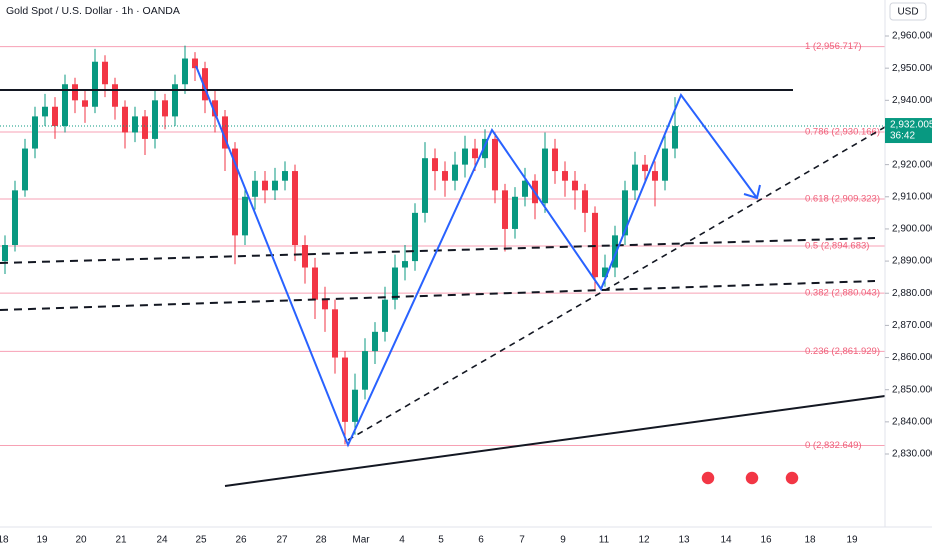  I want to click on x-tick-label: 20, so click(81, 540).